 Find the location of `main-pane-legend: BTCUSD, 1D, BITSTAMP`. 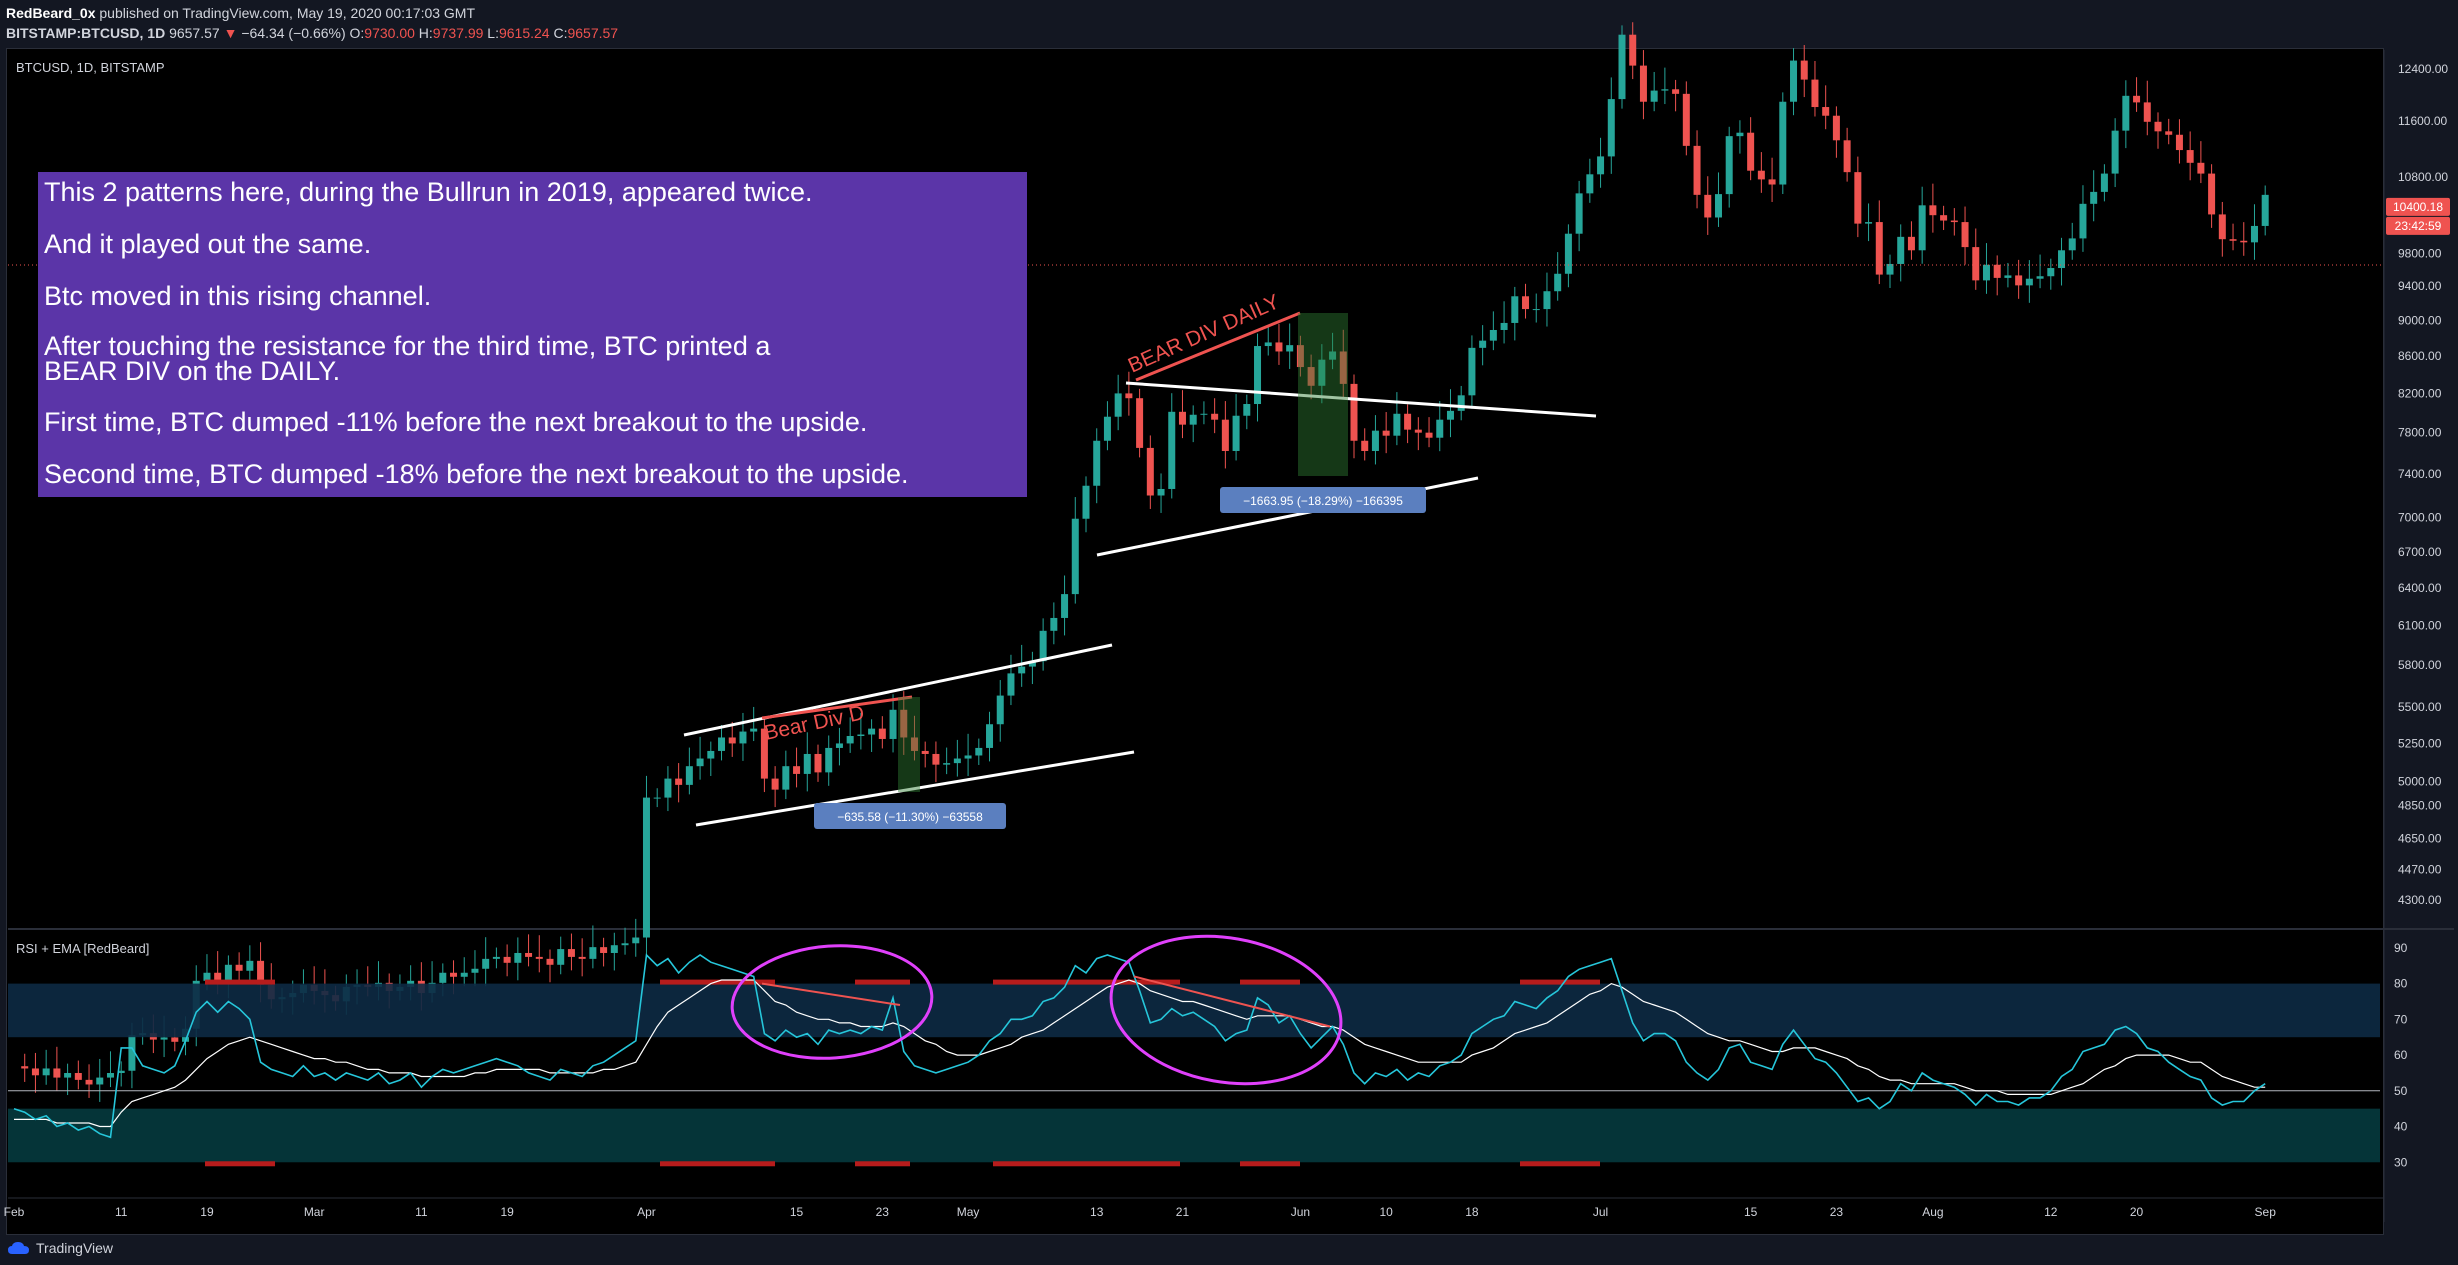

main-pane-legend: BTCUSD, 1D, BITSTAMP is located at coordinates (90, 67).